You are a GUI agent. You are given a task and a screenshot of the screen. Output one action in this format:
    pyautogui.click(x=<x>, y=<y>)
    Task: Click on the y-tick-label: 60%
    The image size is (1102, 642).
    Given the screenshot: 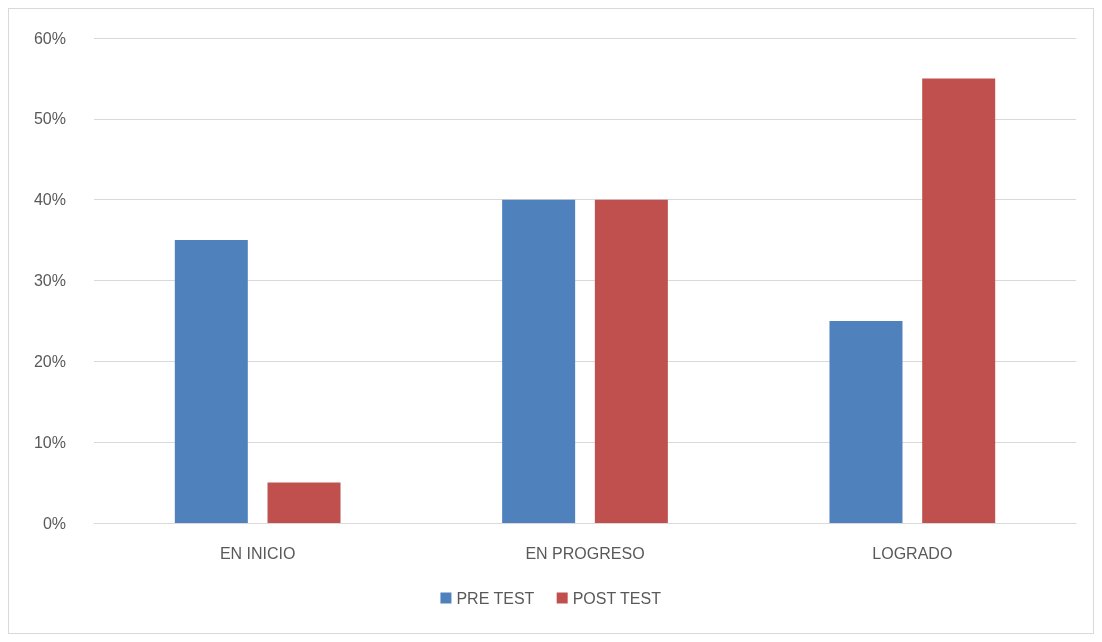 What is the action you would take?
    pyautogui.click(x=49, y=38)
    